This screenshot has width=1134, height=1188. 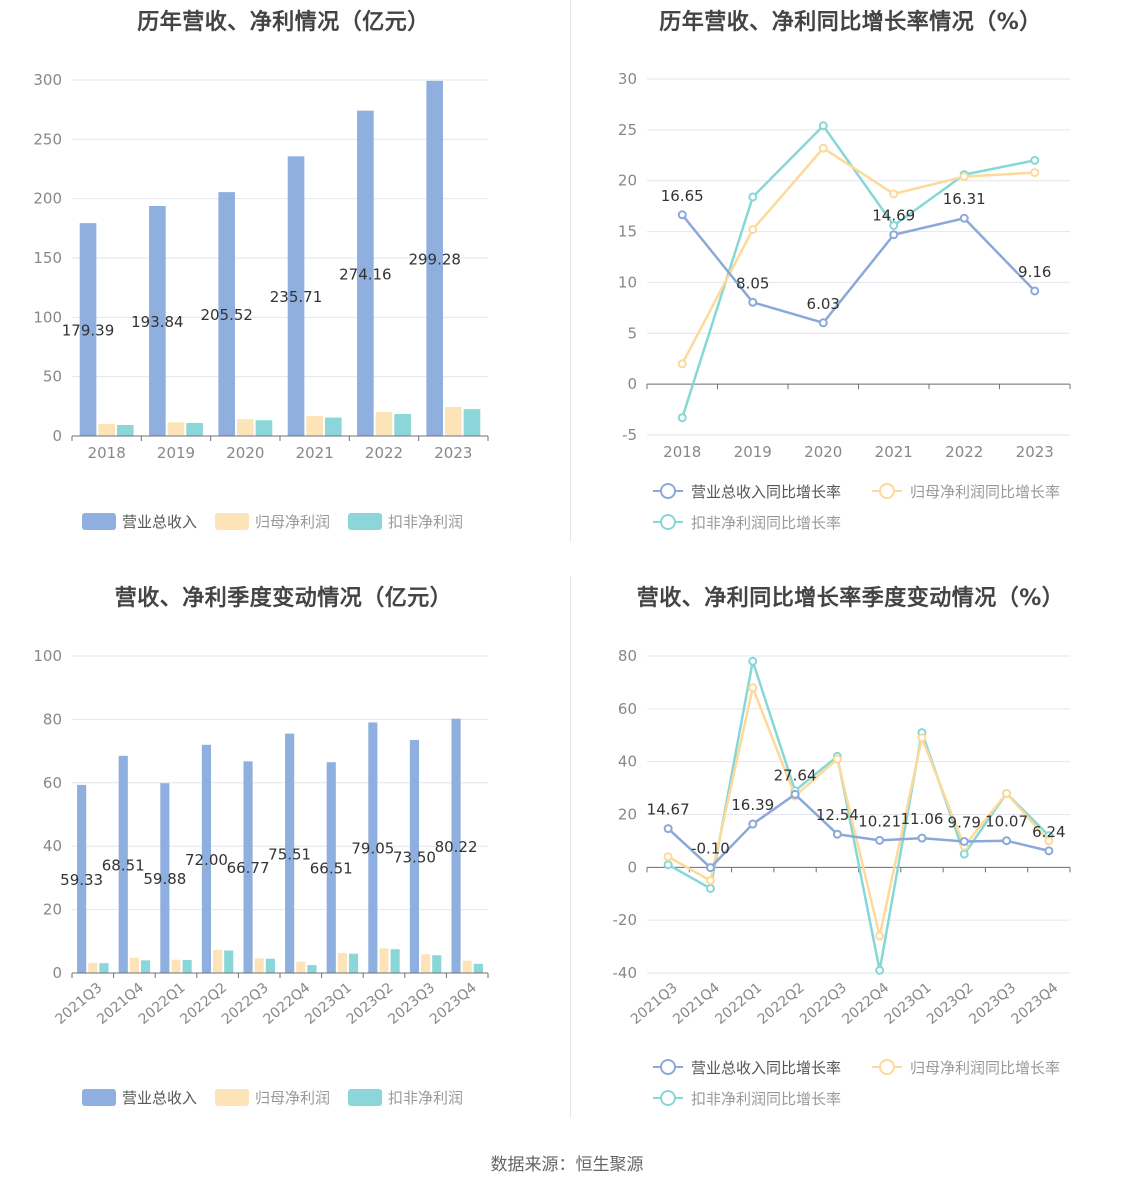 What do you see at coordinates (52, 377) in the screenshot?
I see `y-tick-label: 50` at bounding box center [52, 377].